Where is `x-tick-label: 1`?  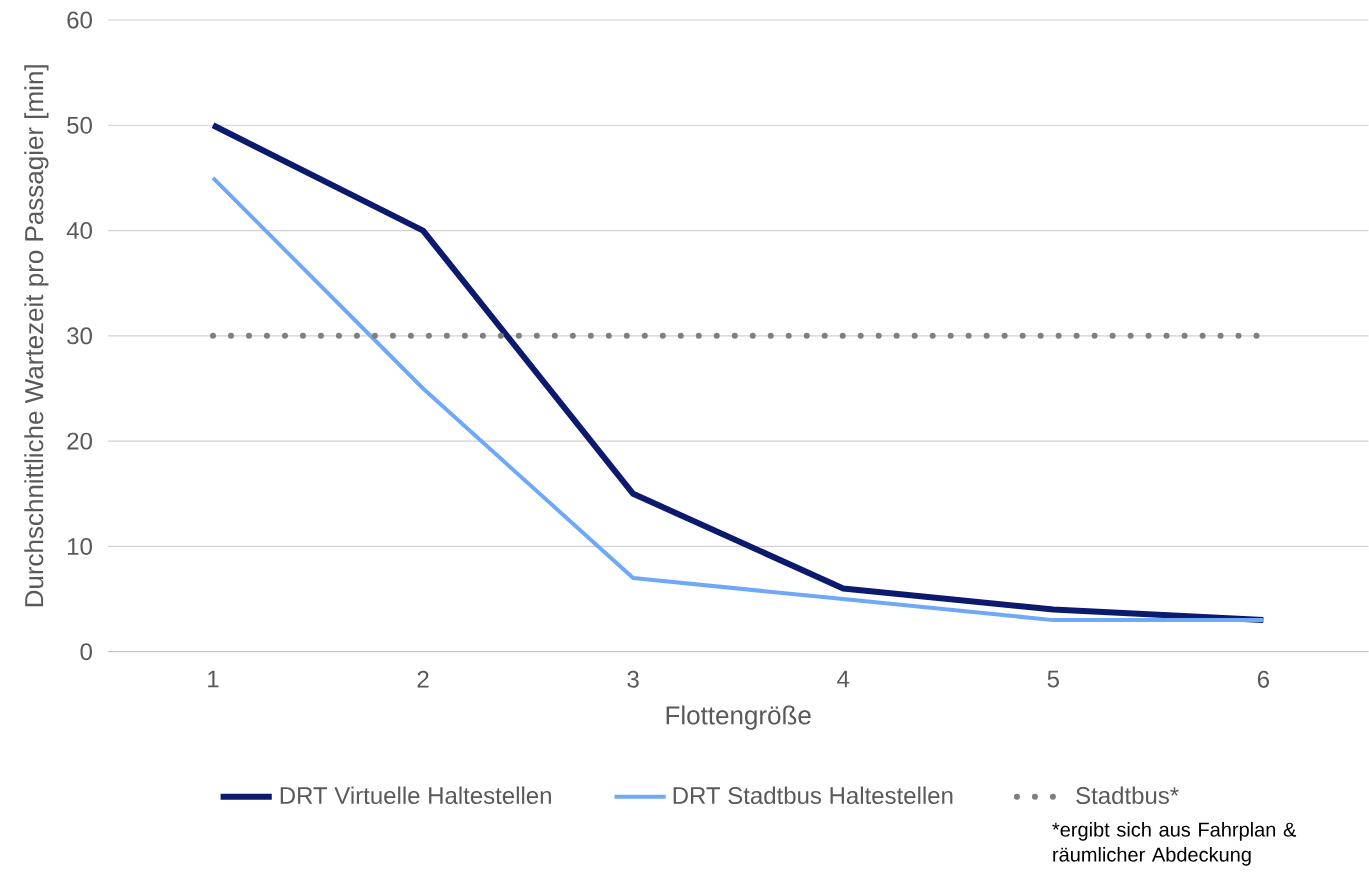 x-tick-label: 1 is located at coordinates (213, 679).